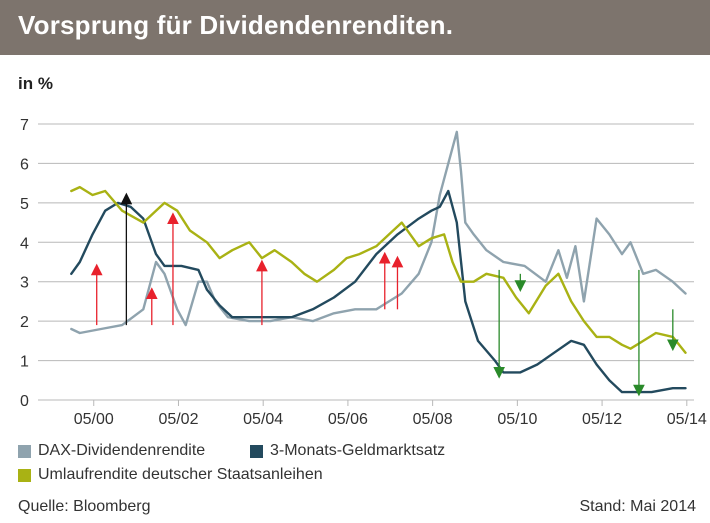 The image size is (710, 523). Describe the element at coordinates (24, 451) in the screenshot. I see `legend-swatch-dax` at that location.